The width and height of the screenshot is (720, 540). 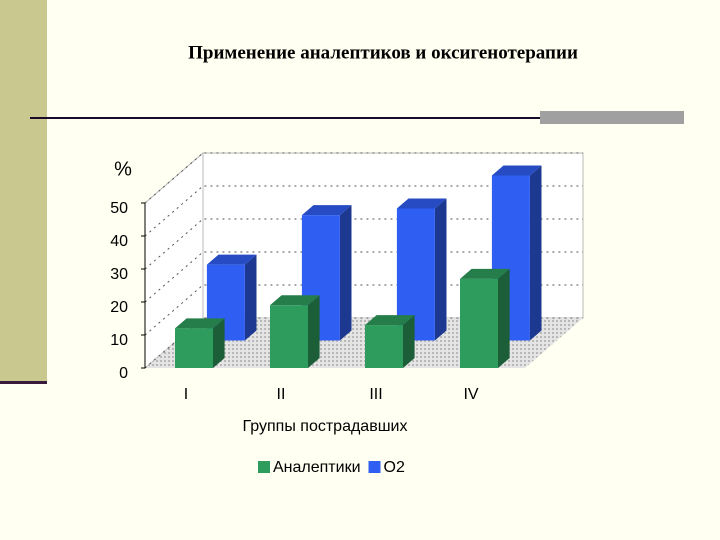 What do you see at coordinates (119, 307) in the screenshot?
I see `y-tick-label: 20` at bounding box center [119, 307].